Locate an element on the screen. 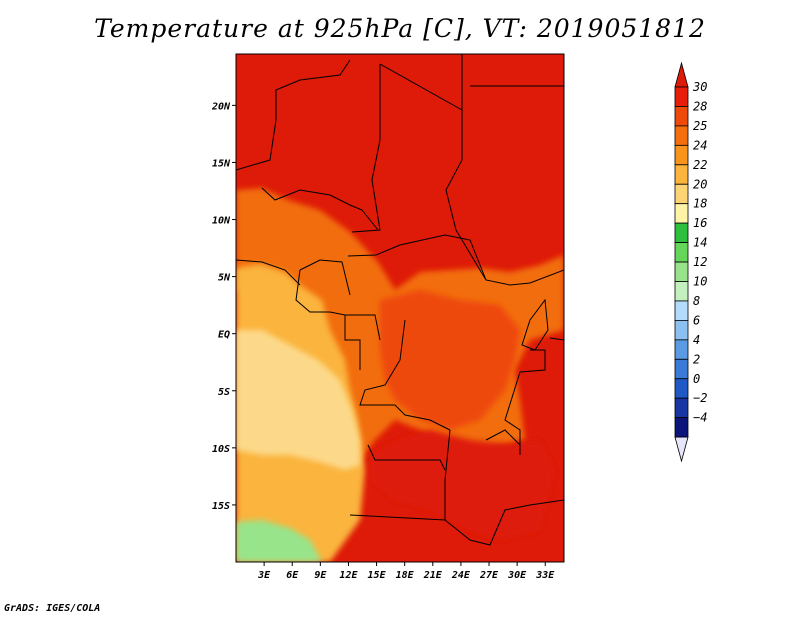  x-tick-label: 18E is located at coordinates (405, 575).